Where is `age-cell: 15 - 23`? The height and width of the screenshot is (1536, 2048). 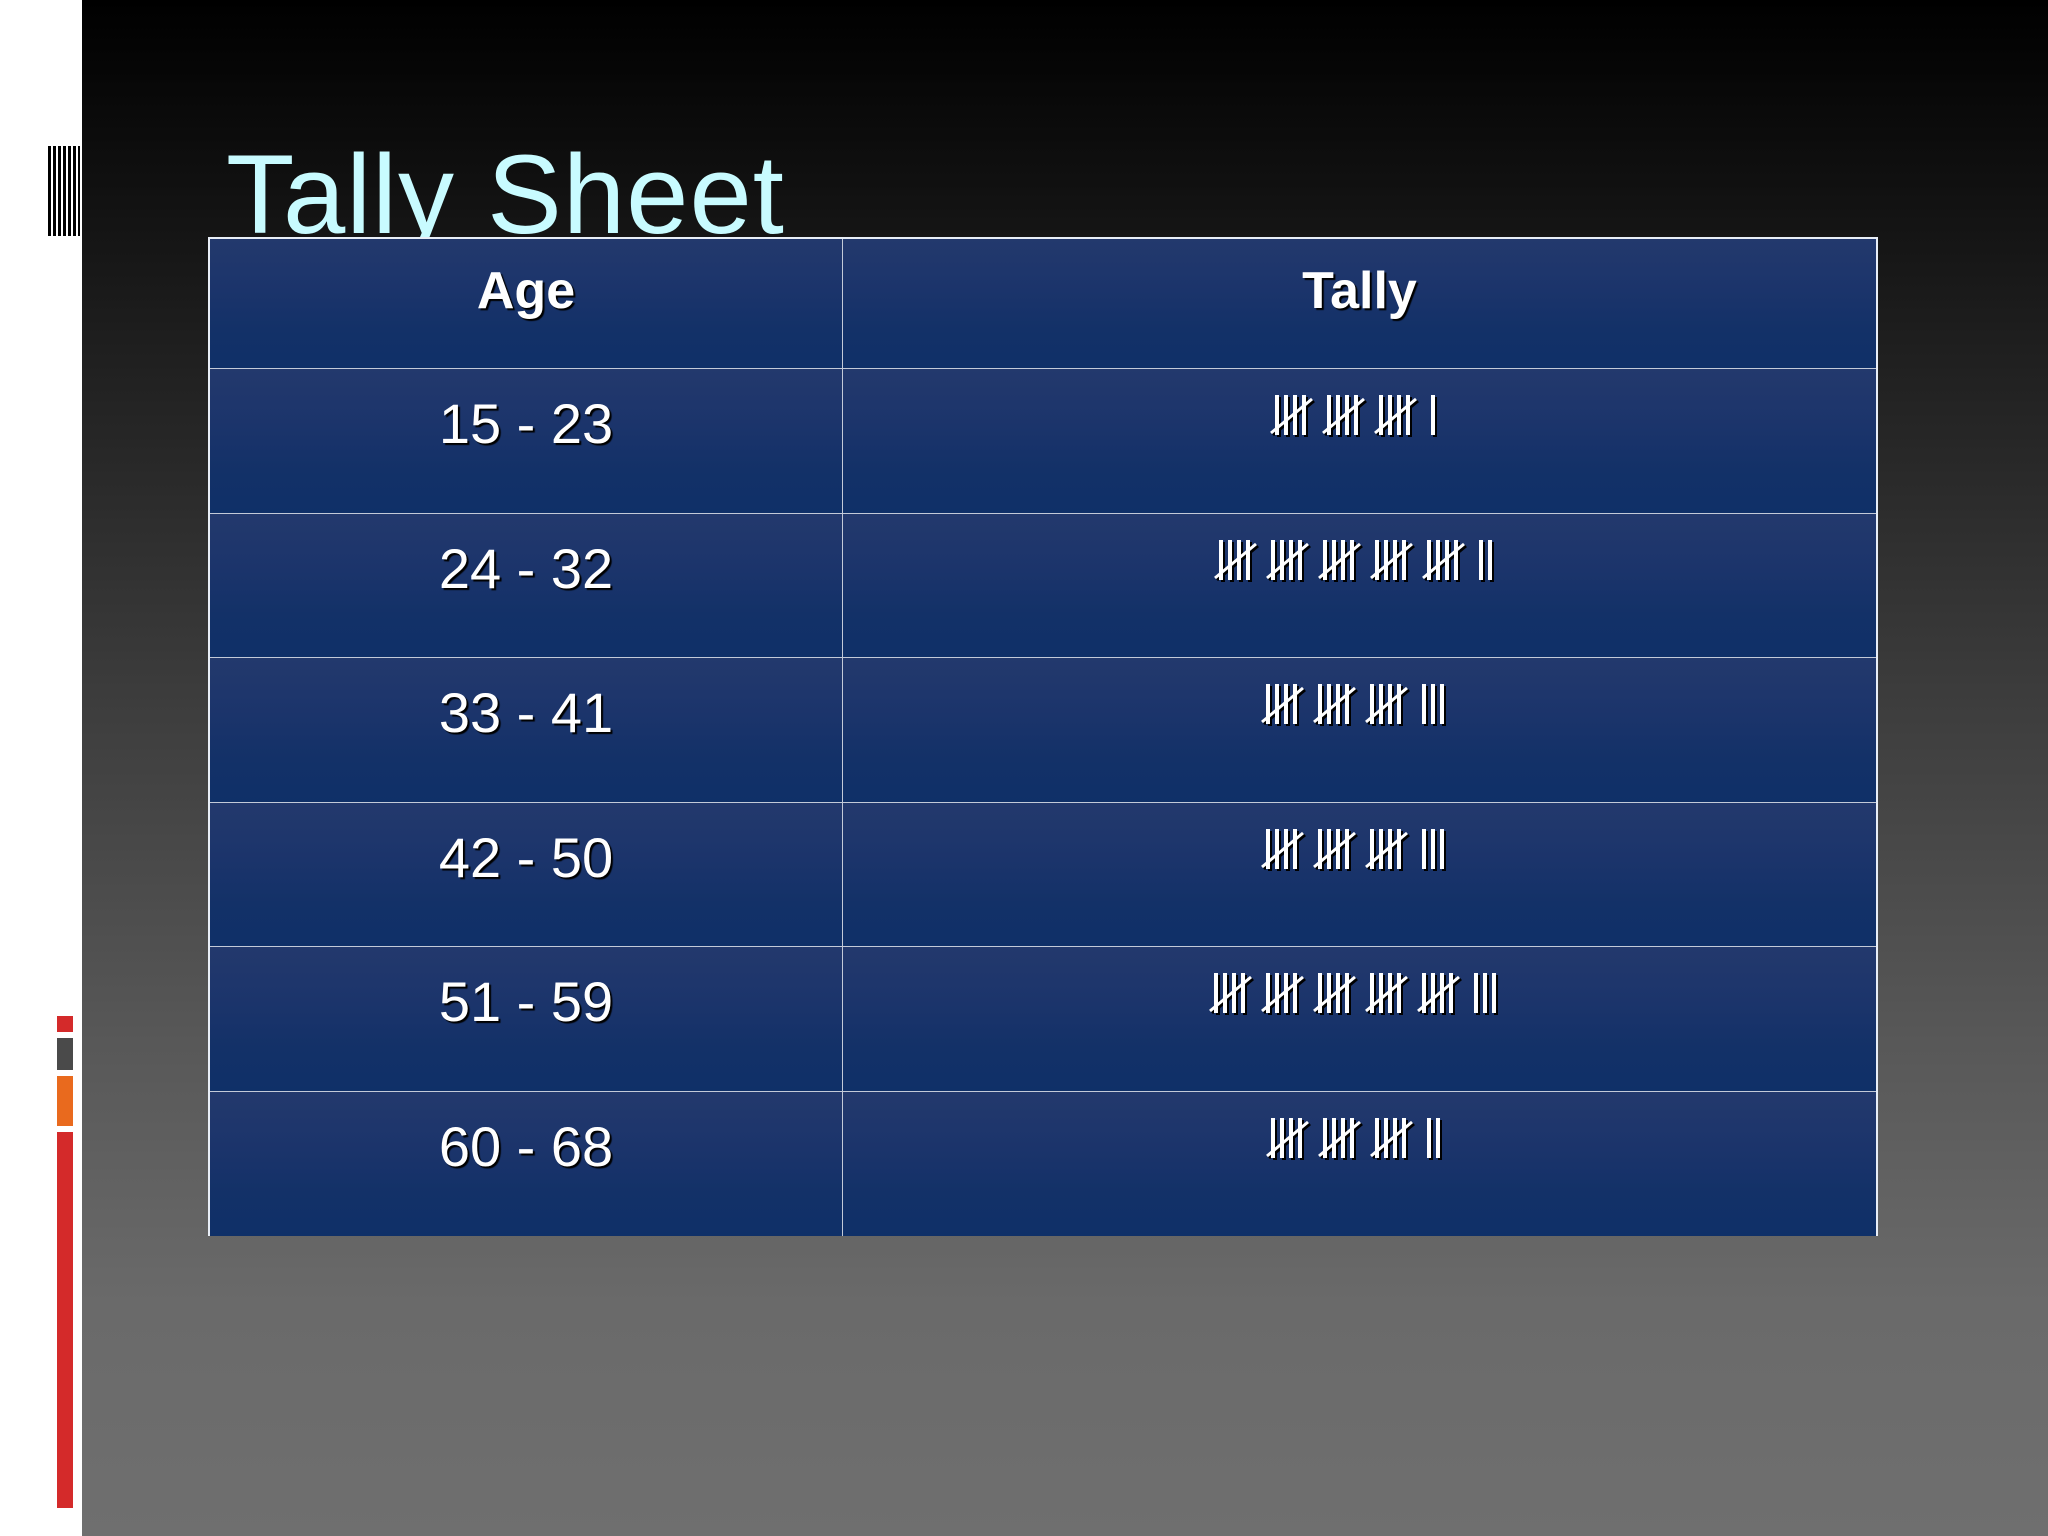 age-cell: 15 - 23 is located at coordinates (526, 441).